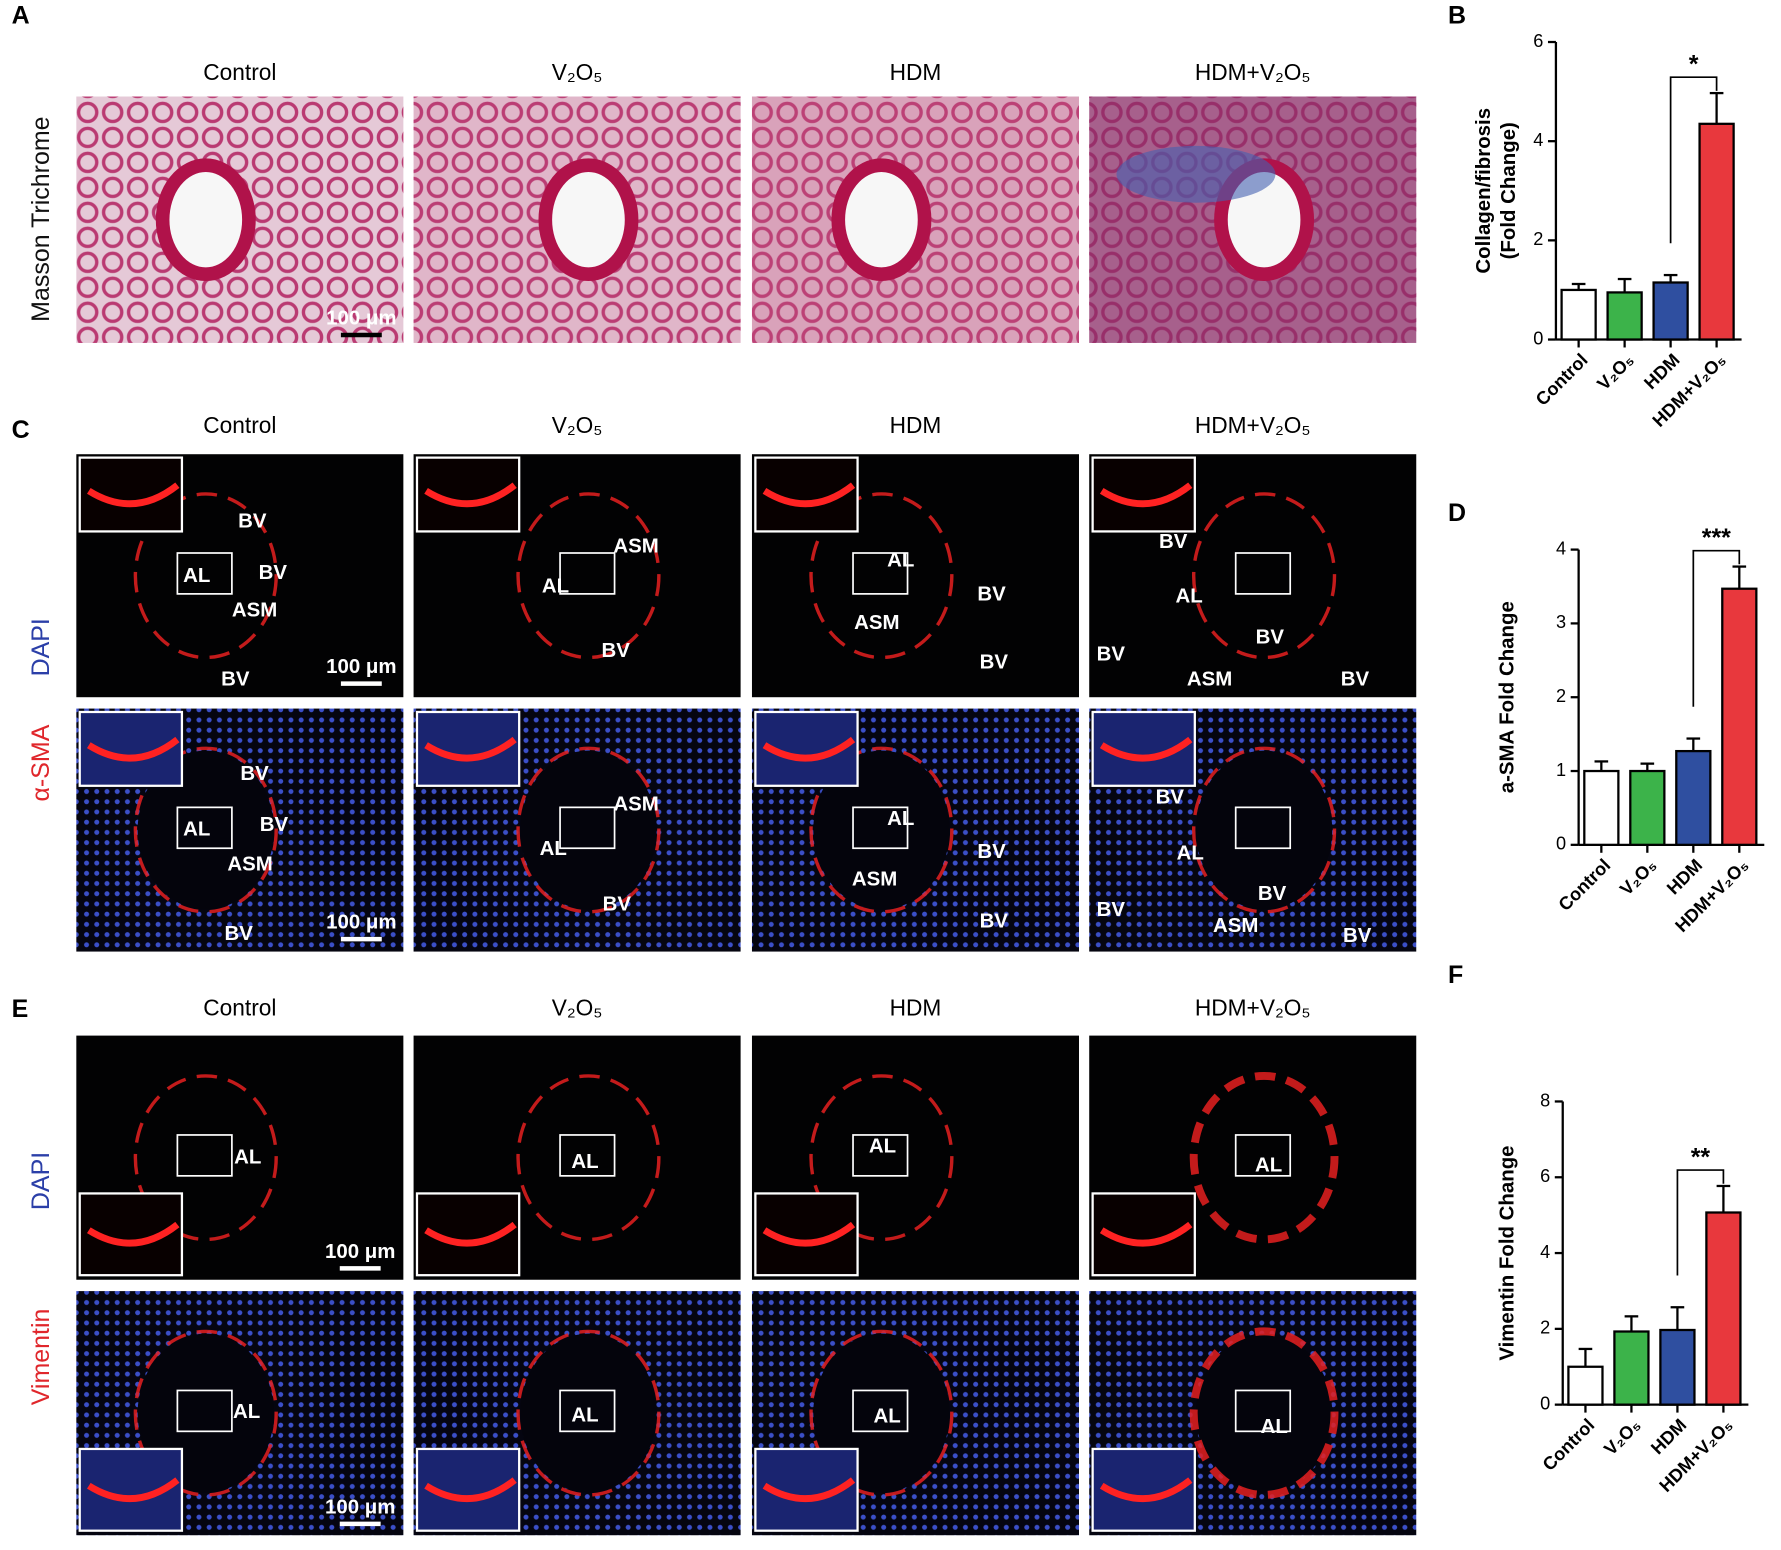  What do you see at coordinates (577, 1007) in the screenshot?
I see `column-title: V₂O₅` at bounding box center [577, 1007].